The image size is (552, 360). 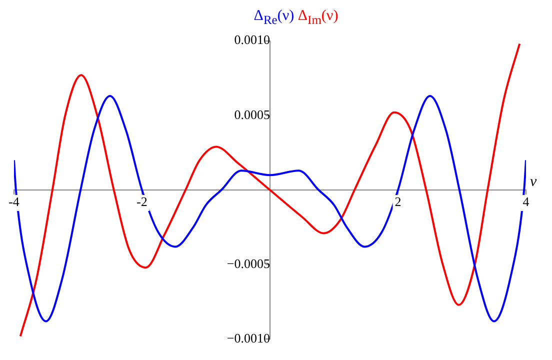 What do you see at coordinates (142, 201) in the screenshot?
I see `x-tick-label: -2` at bounding box center [142, 201].